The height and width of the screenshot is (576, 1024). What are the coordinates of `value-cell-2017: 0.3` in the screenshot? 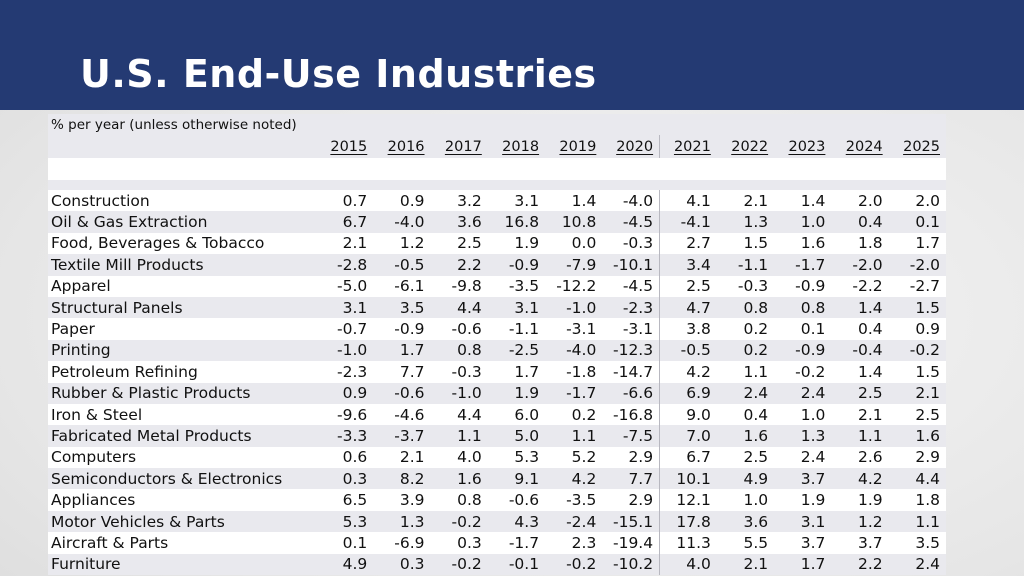 It's located at (459, 543).